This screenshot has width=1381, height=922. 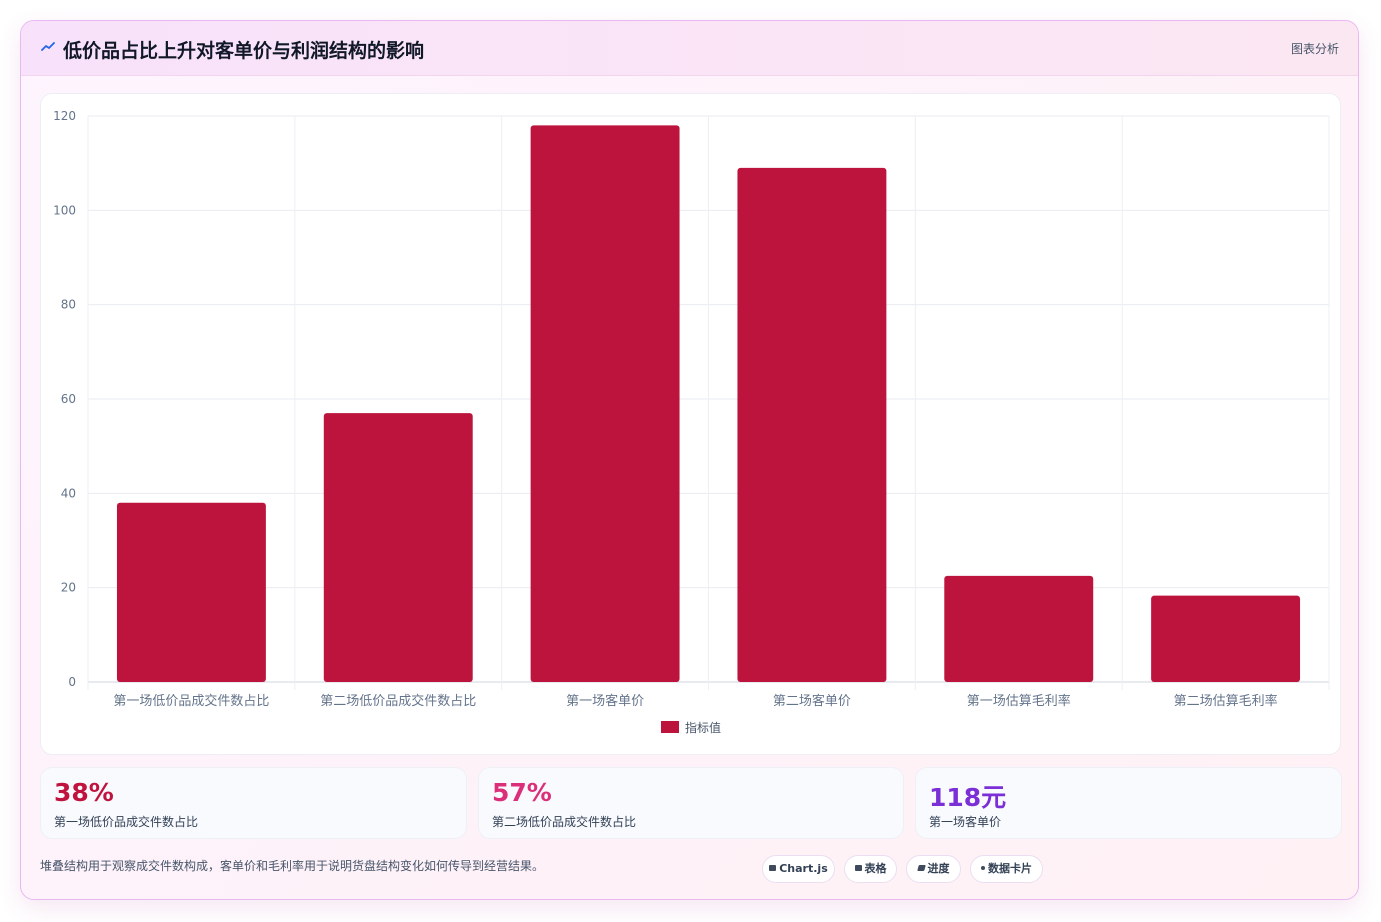 I want to click on y-tick-label: 0, so click(x=72, y=682).